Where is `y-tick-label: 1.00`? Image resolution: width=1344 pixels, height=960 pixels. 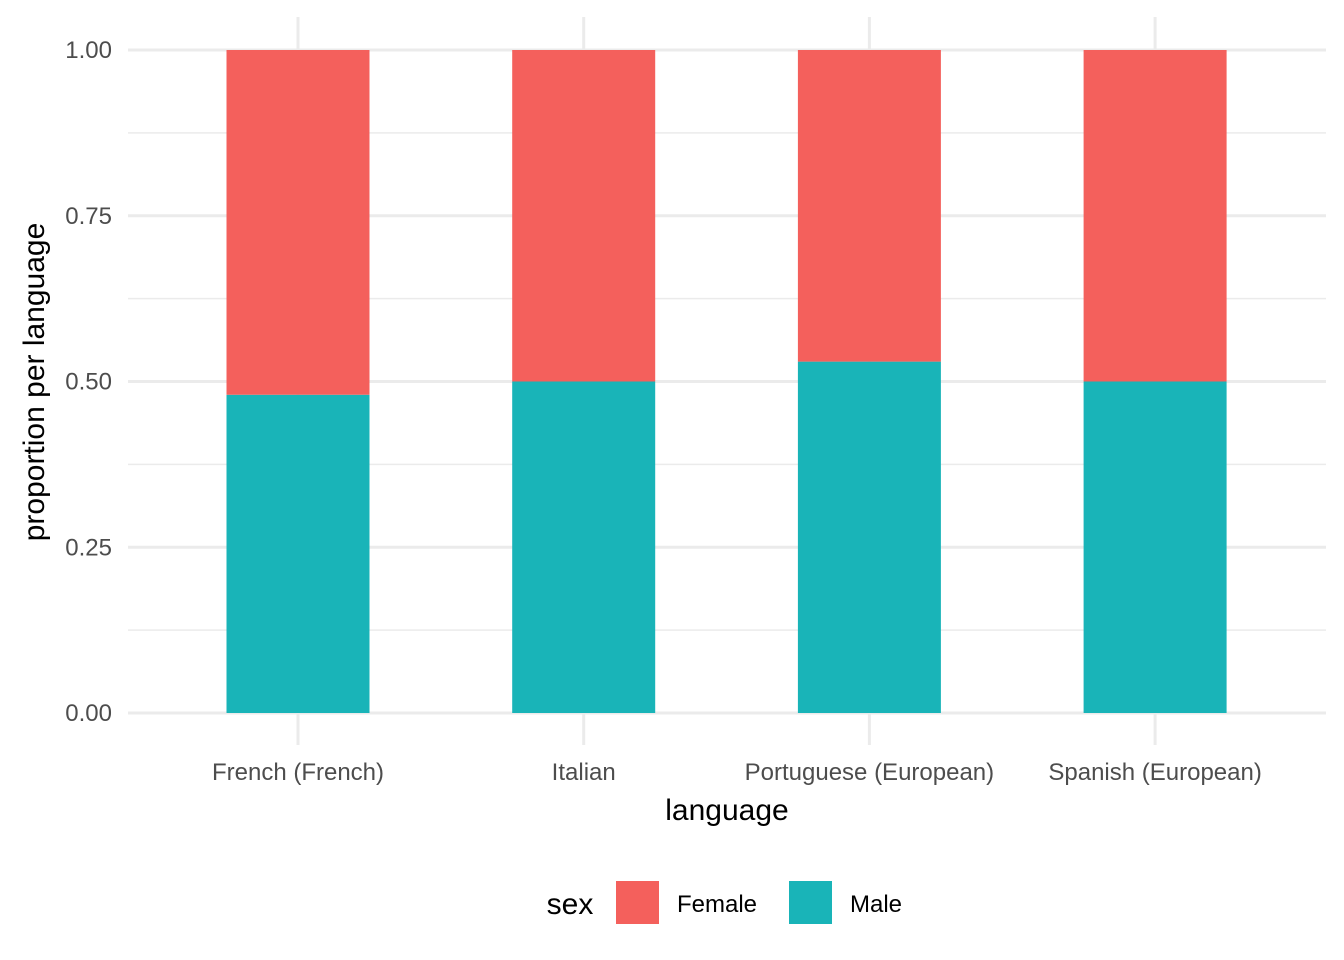
y-tick-label: 1.00 is located at coordinates (88, 50).